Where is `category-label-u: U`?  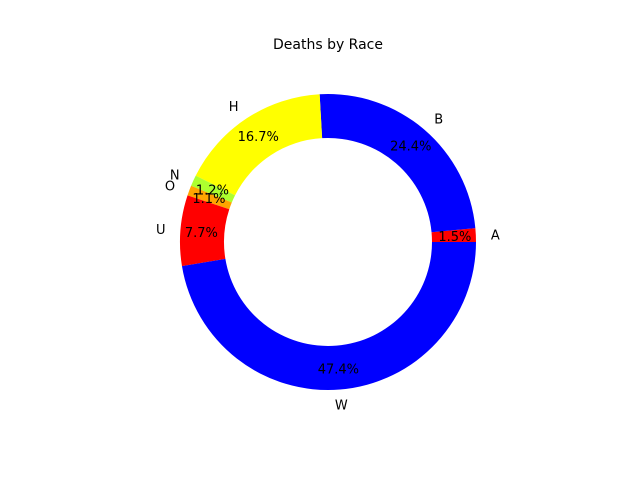
category-label-u: U is located at coordinates (161, 230).